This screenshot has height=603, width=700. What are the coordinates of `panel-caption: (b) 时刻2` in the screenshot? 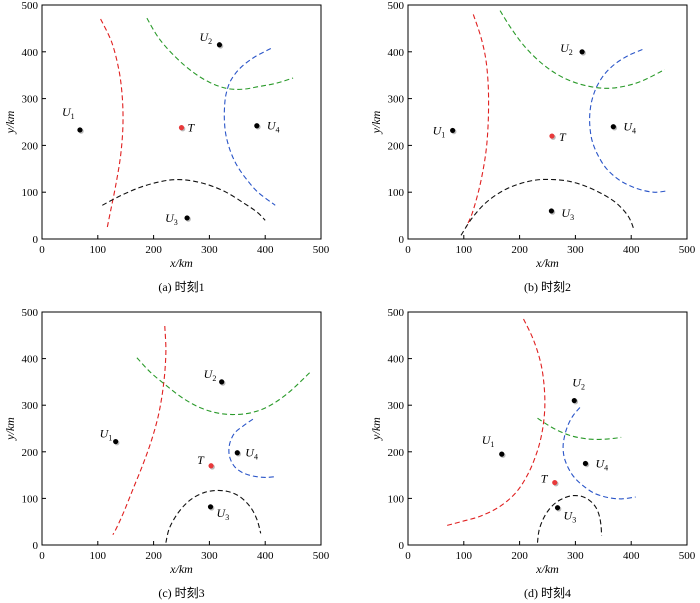 It's located at (547, 287).